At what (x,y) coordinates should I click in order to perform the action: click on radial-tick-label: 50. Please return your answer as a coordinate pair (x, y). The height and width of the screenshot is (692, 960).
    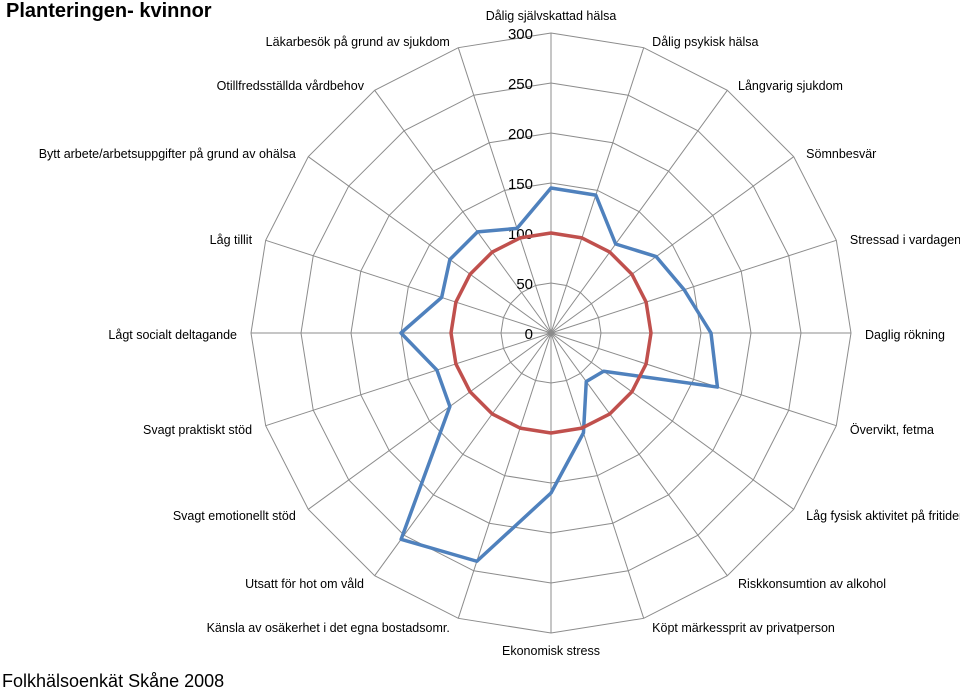
    Looking at the image, I should click on (524, 284).